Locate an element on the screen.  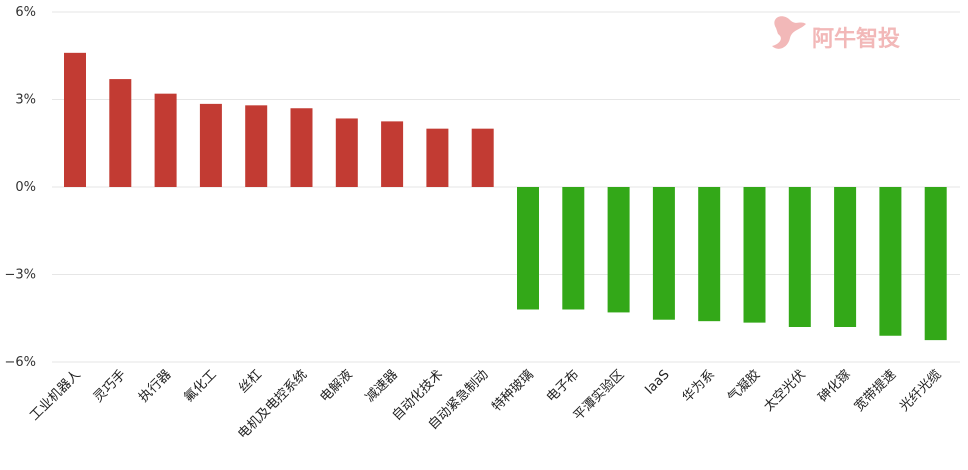
watermark-text: 阿牛智投 is located at coordinates (856, 39).